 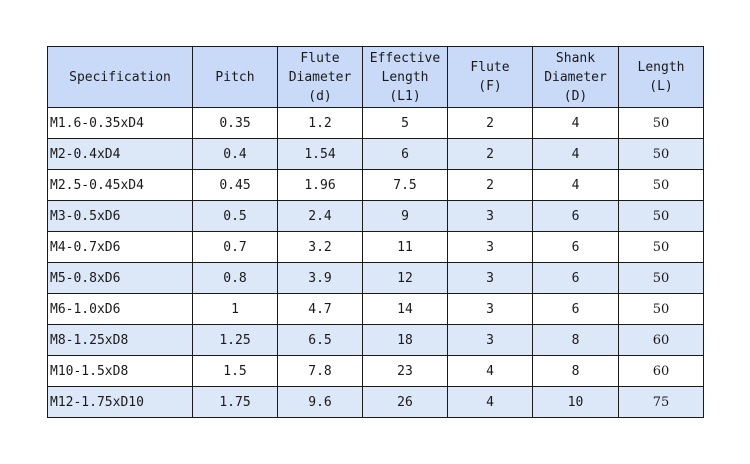 What do you see at coordinates (320, 371) in the screenshot?
I see `cell-flute-diameter: 7.8` at bounding box center [320, 371].